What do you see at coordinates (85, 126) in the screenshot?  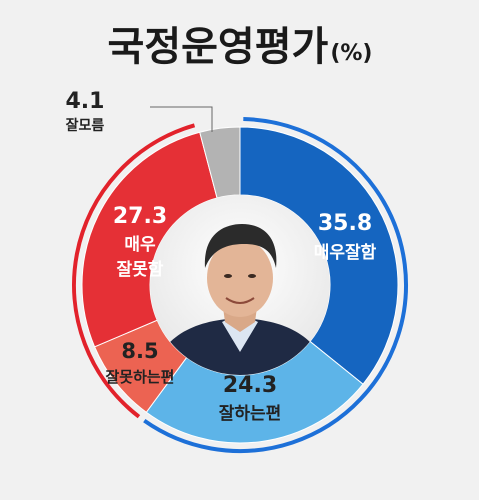 I see `label-name-s4: 잘모름` at bounding box center [85, 126].